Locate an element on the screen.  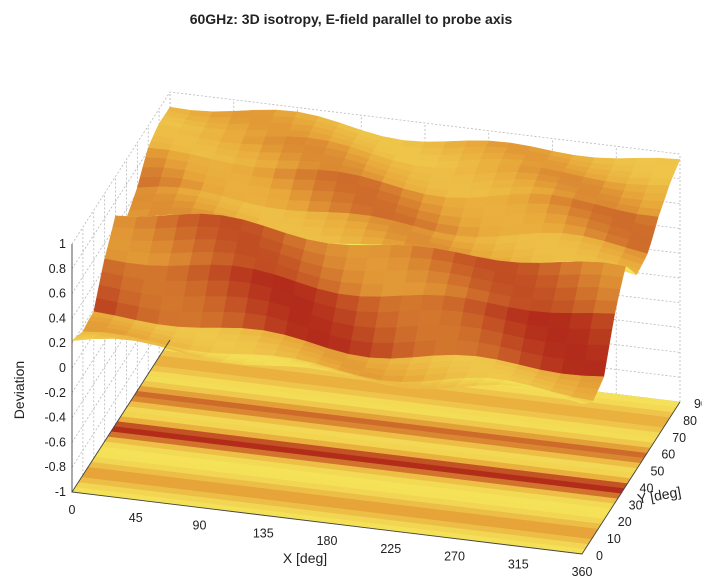
x-tick-label: 315 is located at coordinates (518, 564).